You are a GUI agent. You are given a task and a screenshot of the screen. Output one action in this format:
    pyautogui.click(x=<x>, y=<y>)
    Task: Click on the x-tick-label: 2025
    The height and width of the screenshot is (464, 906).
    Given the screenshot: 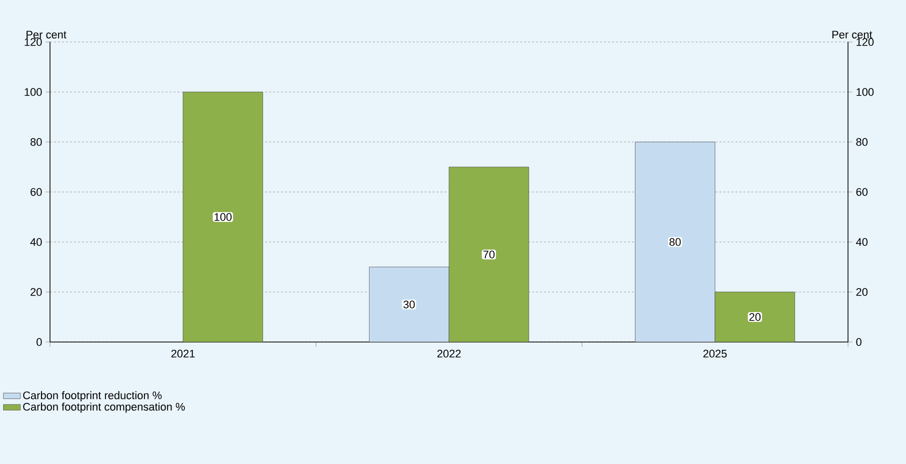 What is the action you would take?
    pyautogui.click(x=715, y=354)
    